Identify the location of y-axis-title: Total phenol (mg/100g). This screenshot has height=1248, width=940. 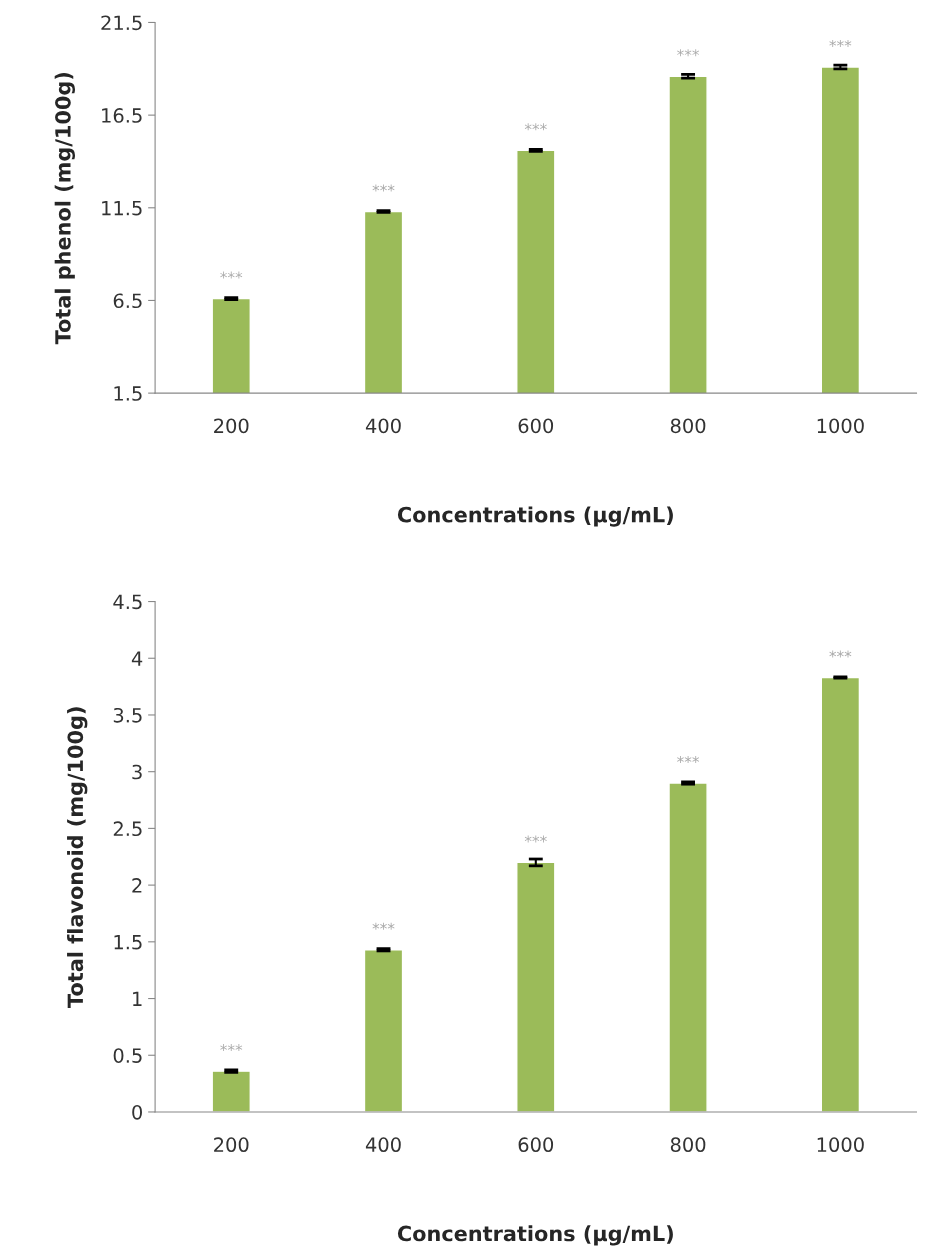
(64, 208).